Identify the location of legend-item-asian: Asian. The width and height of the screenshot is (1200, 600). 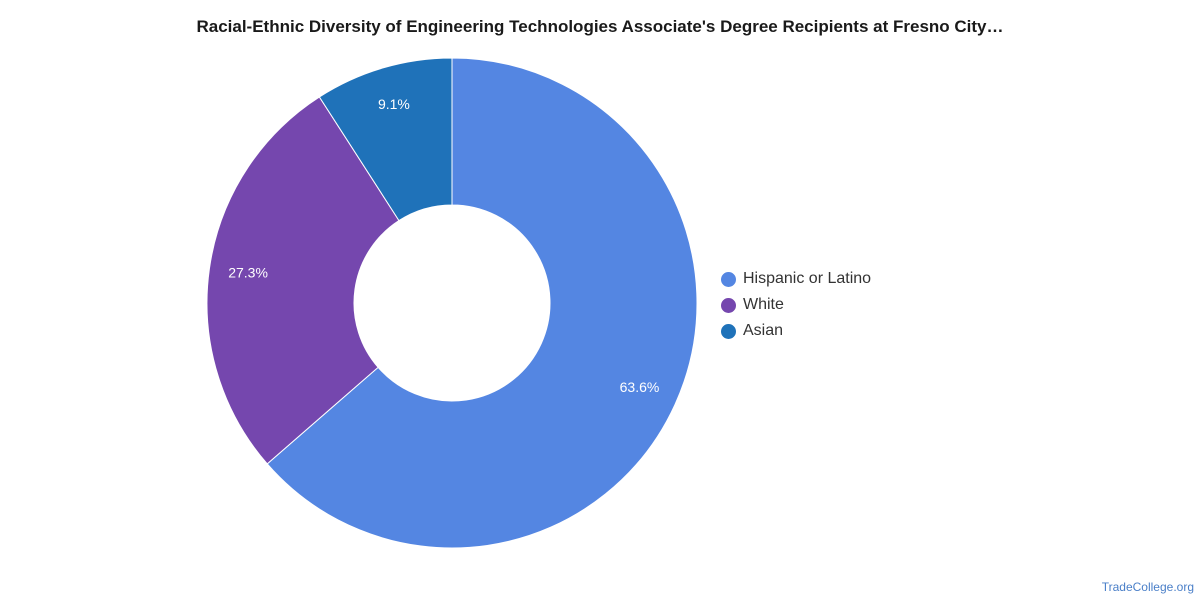
(796, 331).